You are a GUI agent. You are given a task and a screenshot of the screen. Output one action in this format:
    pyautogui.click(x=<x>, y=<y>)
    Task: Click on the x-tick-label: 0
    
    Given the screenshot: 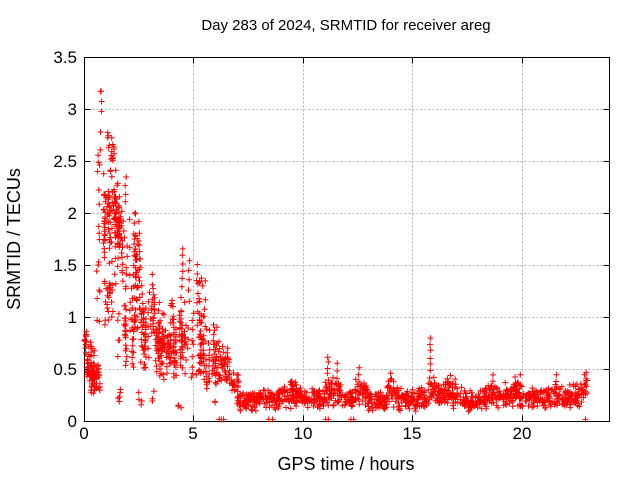 What is the action you would take?
    pyautogui.click(x=83, y=433)
    